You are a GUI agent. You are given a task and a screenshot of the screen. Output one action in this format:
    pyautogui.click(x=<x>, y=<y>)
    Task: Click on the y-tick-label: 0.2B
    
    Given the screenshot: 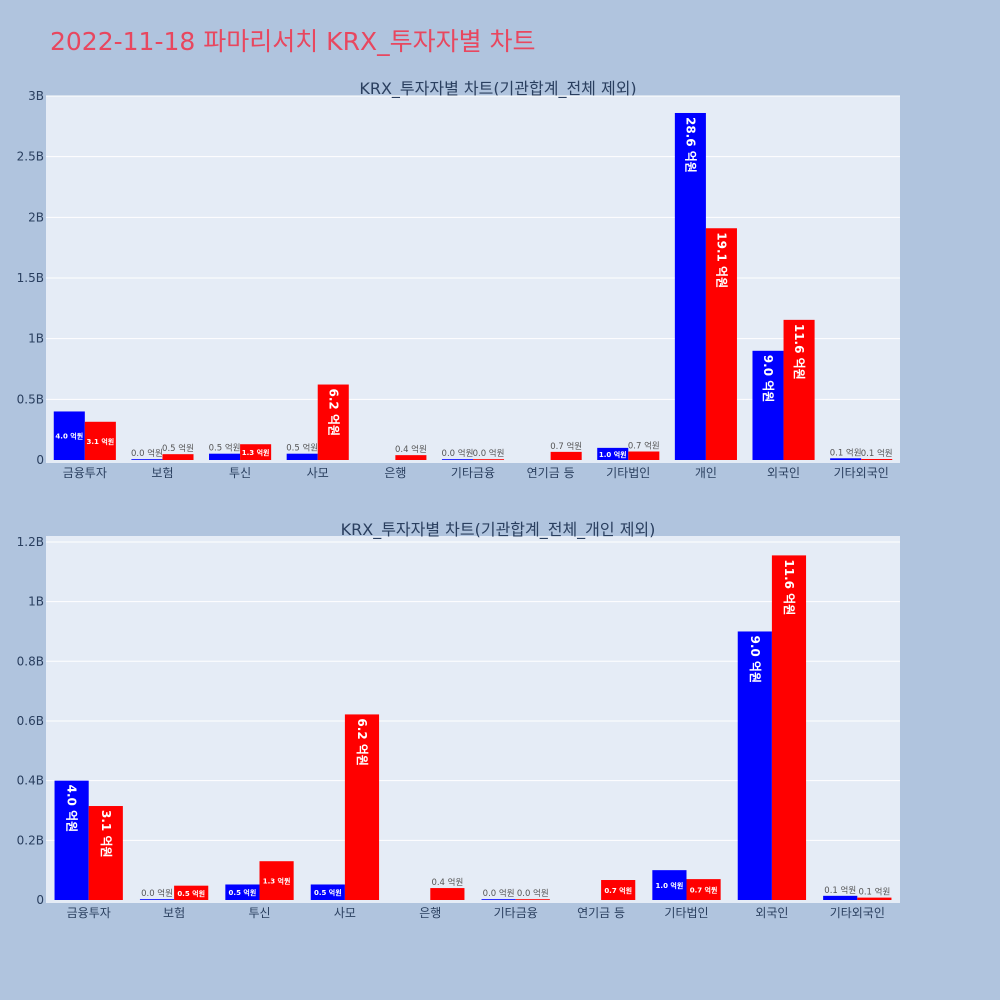 What is the action you would take?
    pyautogui.click(x=30, y=840)
    